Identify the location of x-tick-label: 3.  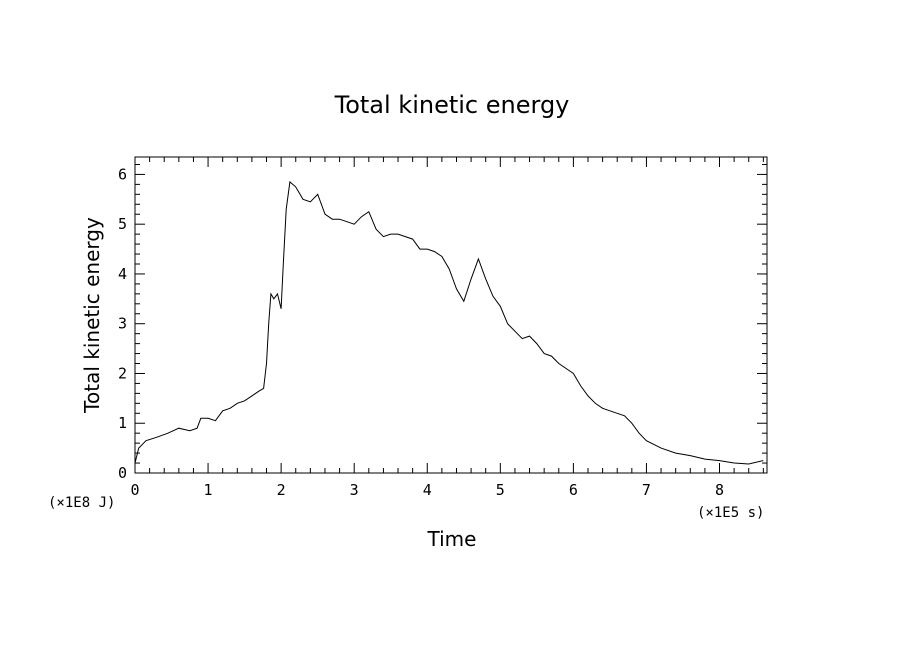
(354, 490).